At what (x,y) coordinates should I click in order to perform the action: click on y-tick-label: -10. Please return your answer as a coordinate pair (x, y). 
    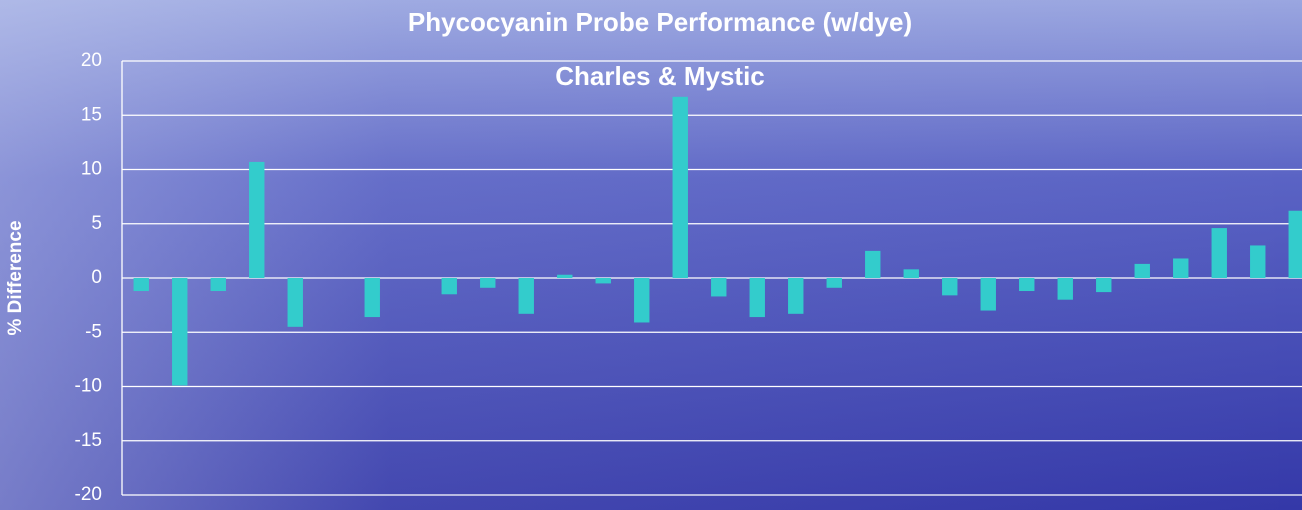
    Looking at the image, I should click on (88, 386).